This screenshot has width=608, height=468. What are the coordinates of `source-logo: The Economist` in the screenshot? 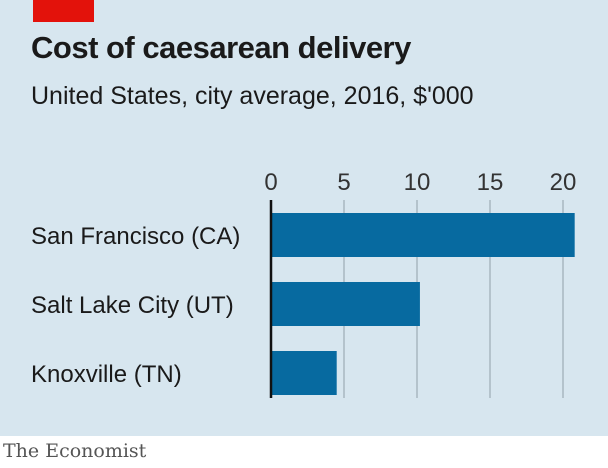 It's located at (75, 451).